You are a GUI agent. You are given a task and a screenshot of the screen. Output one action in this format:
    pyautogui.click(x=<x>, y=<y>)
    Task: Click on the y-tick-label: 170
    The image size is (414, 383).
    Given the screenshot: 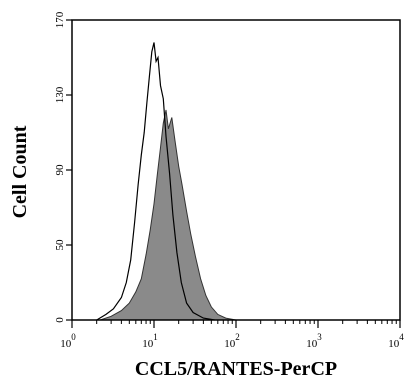 What is the action you would take?
    pyautogui.click(x=60, y=19)
    